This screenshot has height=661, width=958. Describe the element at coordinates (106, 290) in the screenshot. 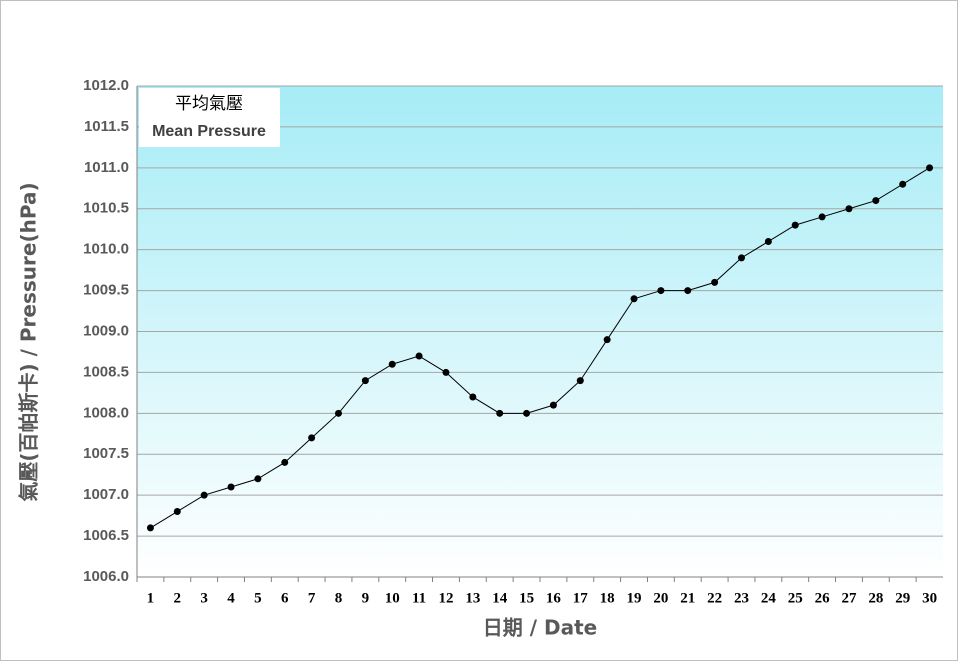

I see `y-tick-label: 1009.5` at that location.